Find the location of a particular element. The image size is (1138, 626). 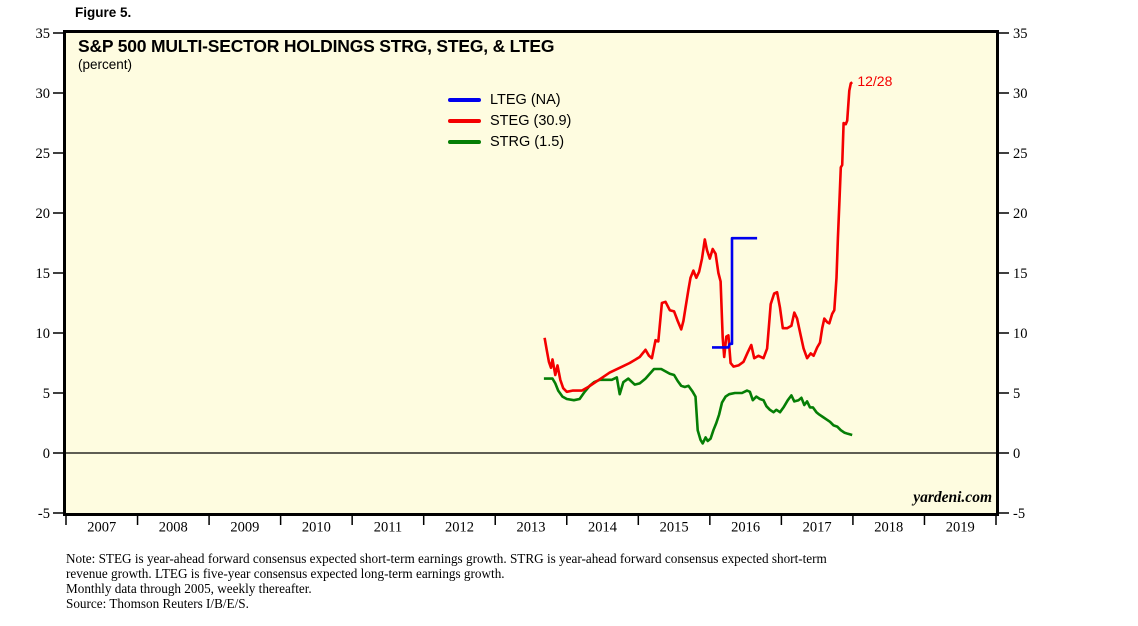

x-axis-year-label: 2018 is located at coordinates (888, 528).